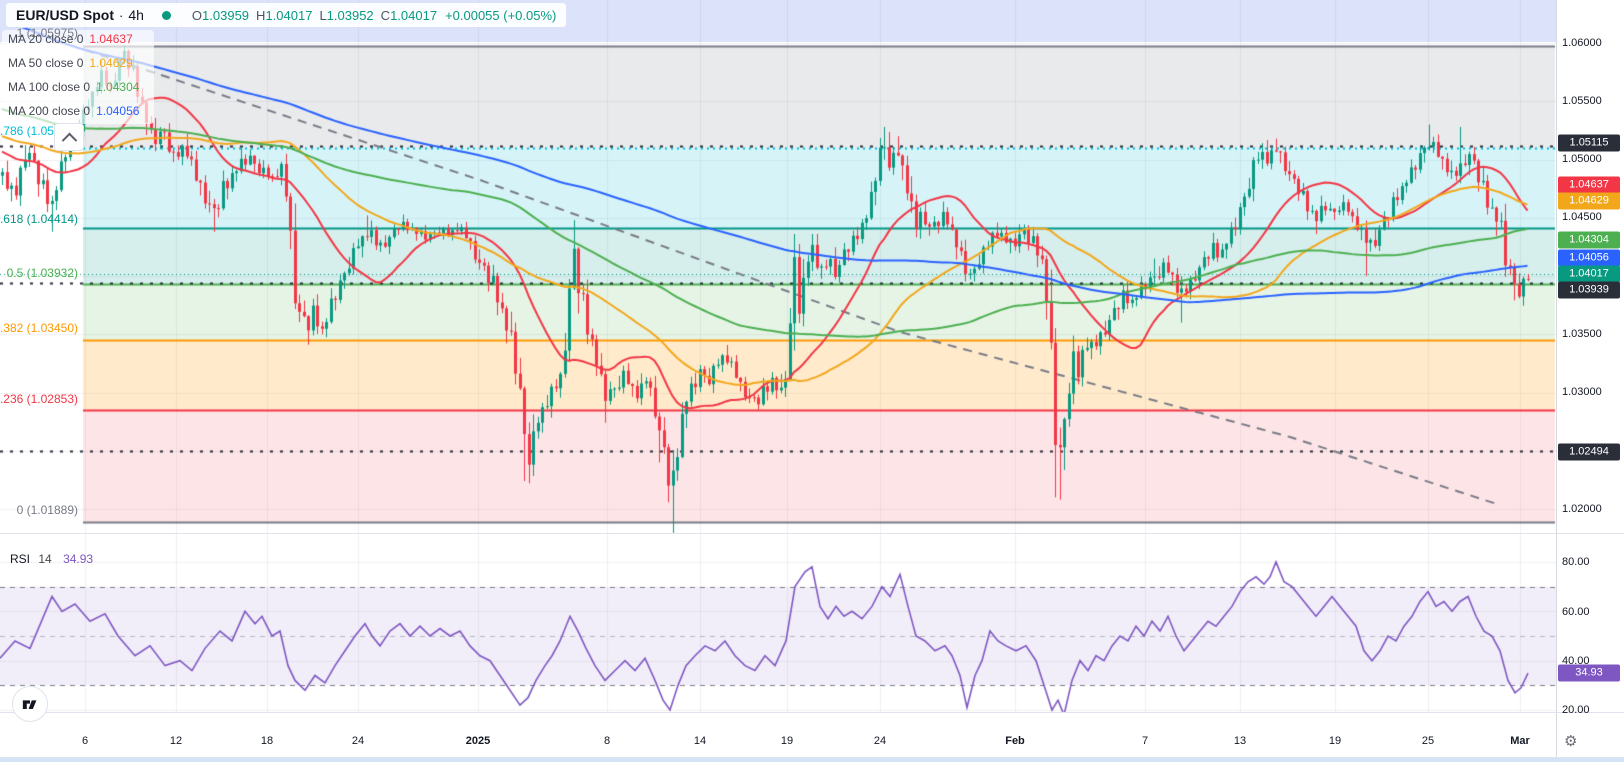 The width and height of the screenshot is (1624, 762). What do you see at coordinates (1582, 509) in the screenshot?
I see `axis-label-1.02000: 1.02000` at bounding box center [1582, 509].